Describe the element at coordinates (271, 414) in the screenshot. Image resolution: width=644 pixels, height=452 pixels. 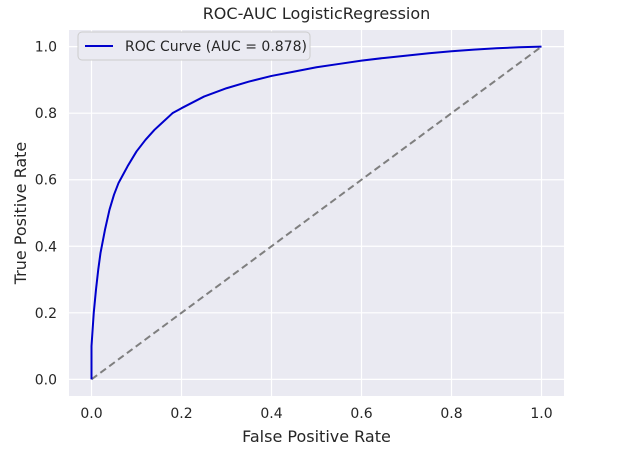
I see `x-tick-label: 0.4` at that location.